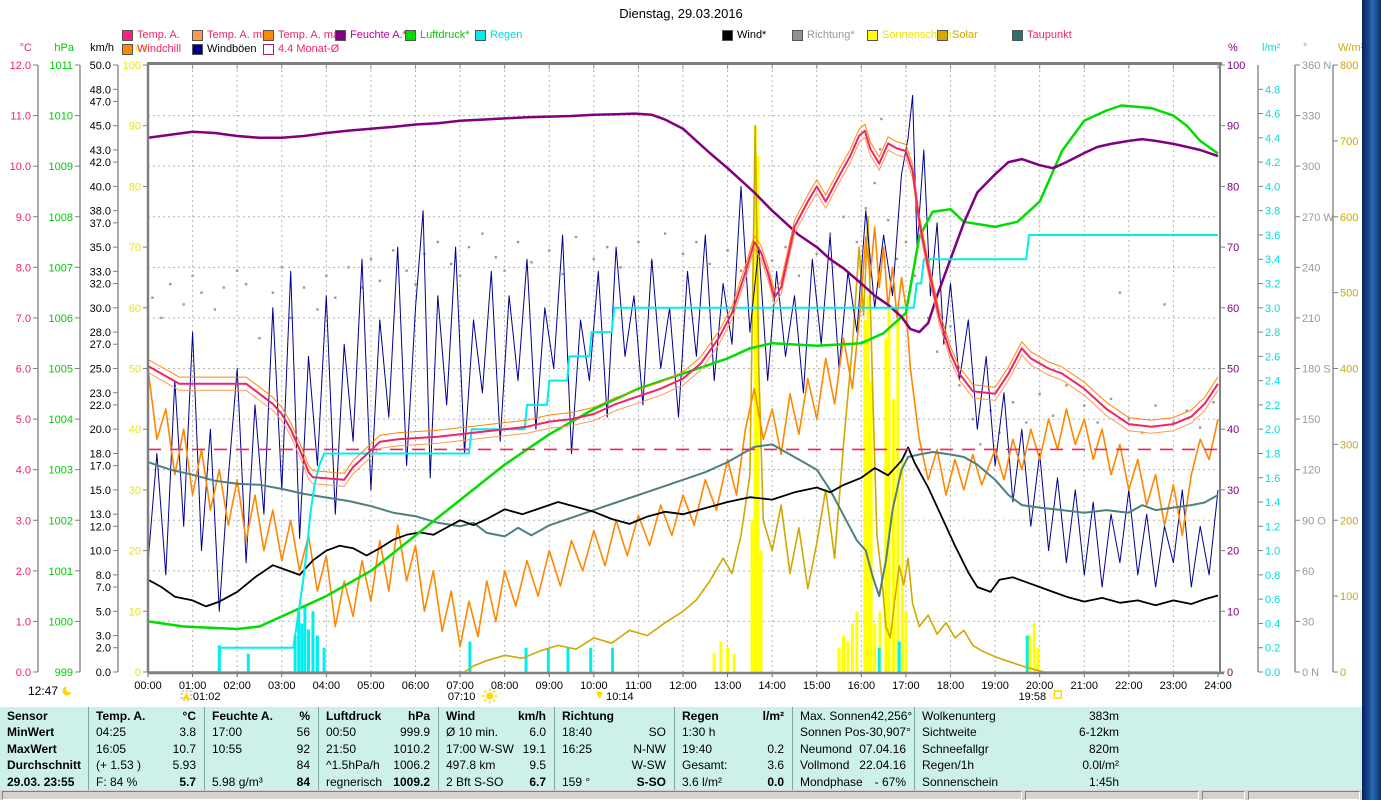  What do you see at coordinates (461, 716) in the screenshot?
I see `table-cell-label: Wind` at bounding box center [461, 716].